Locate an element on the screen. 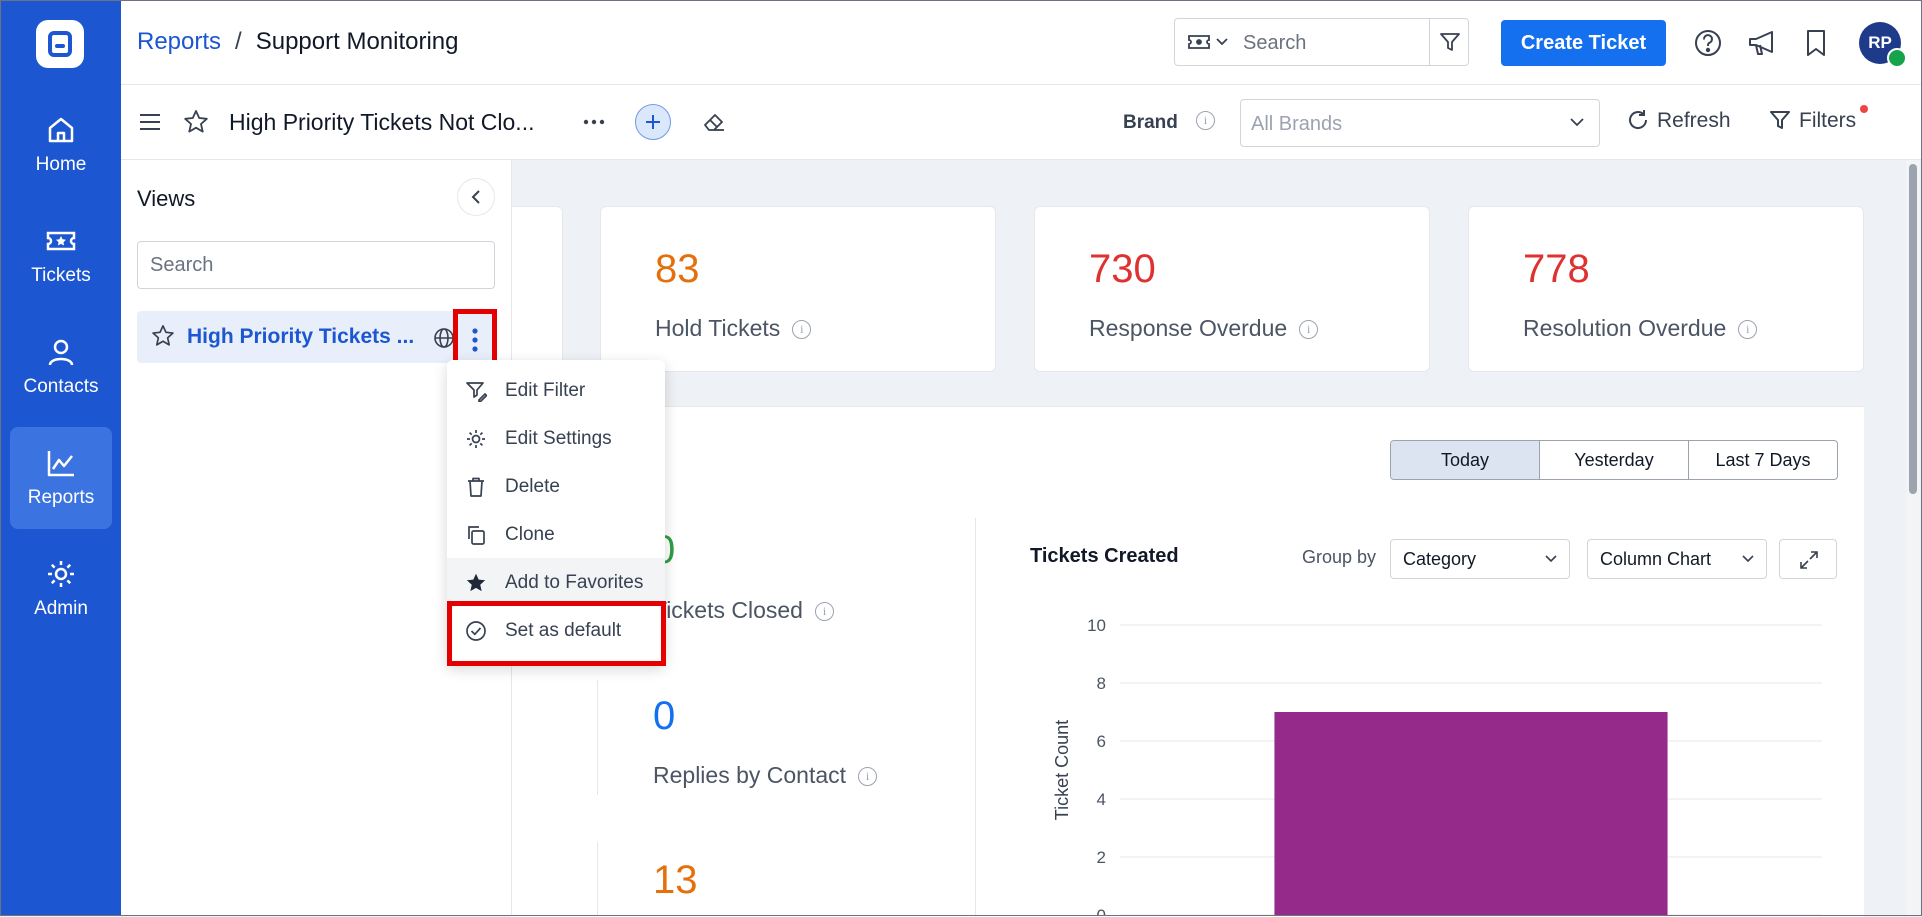 The image size is (1922, 917). refresh-button: Refresh is located at coordinates (1679, 121).